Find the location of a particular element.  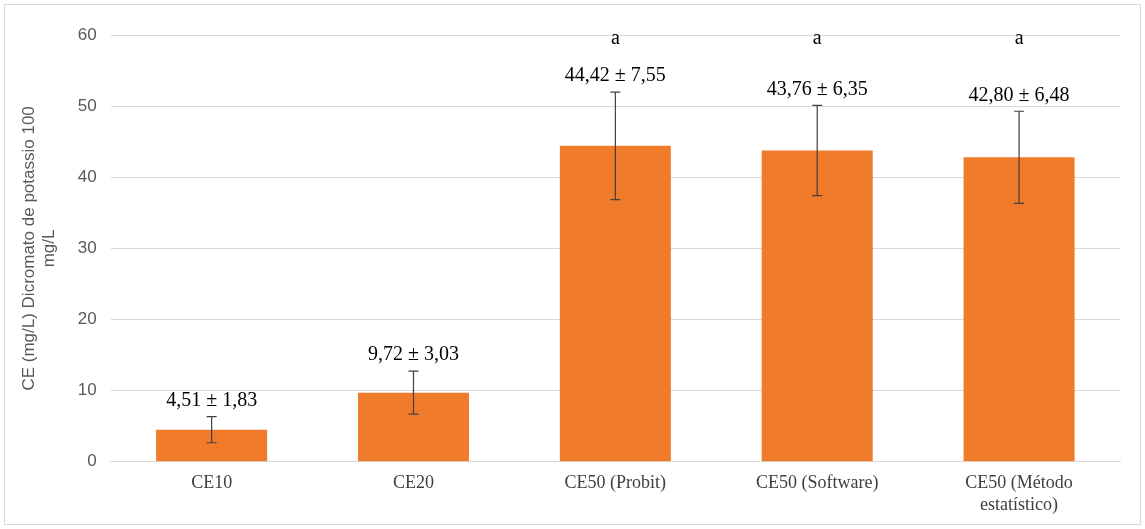

x-tick-label: CE50 (Método estatístico) is located at coordinates (1019, 493).